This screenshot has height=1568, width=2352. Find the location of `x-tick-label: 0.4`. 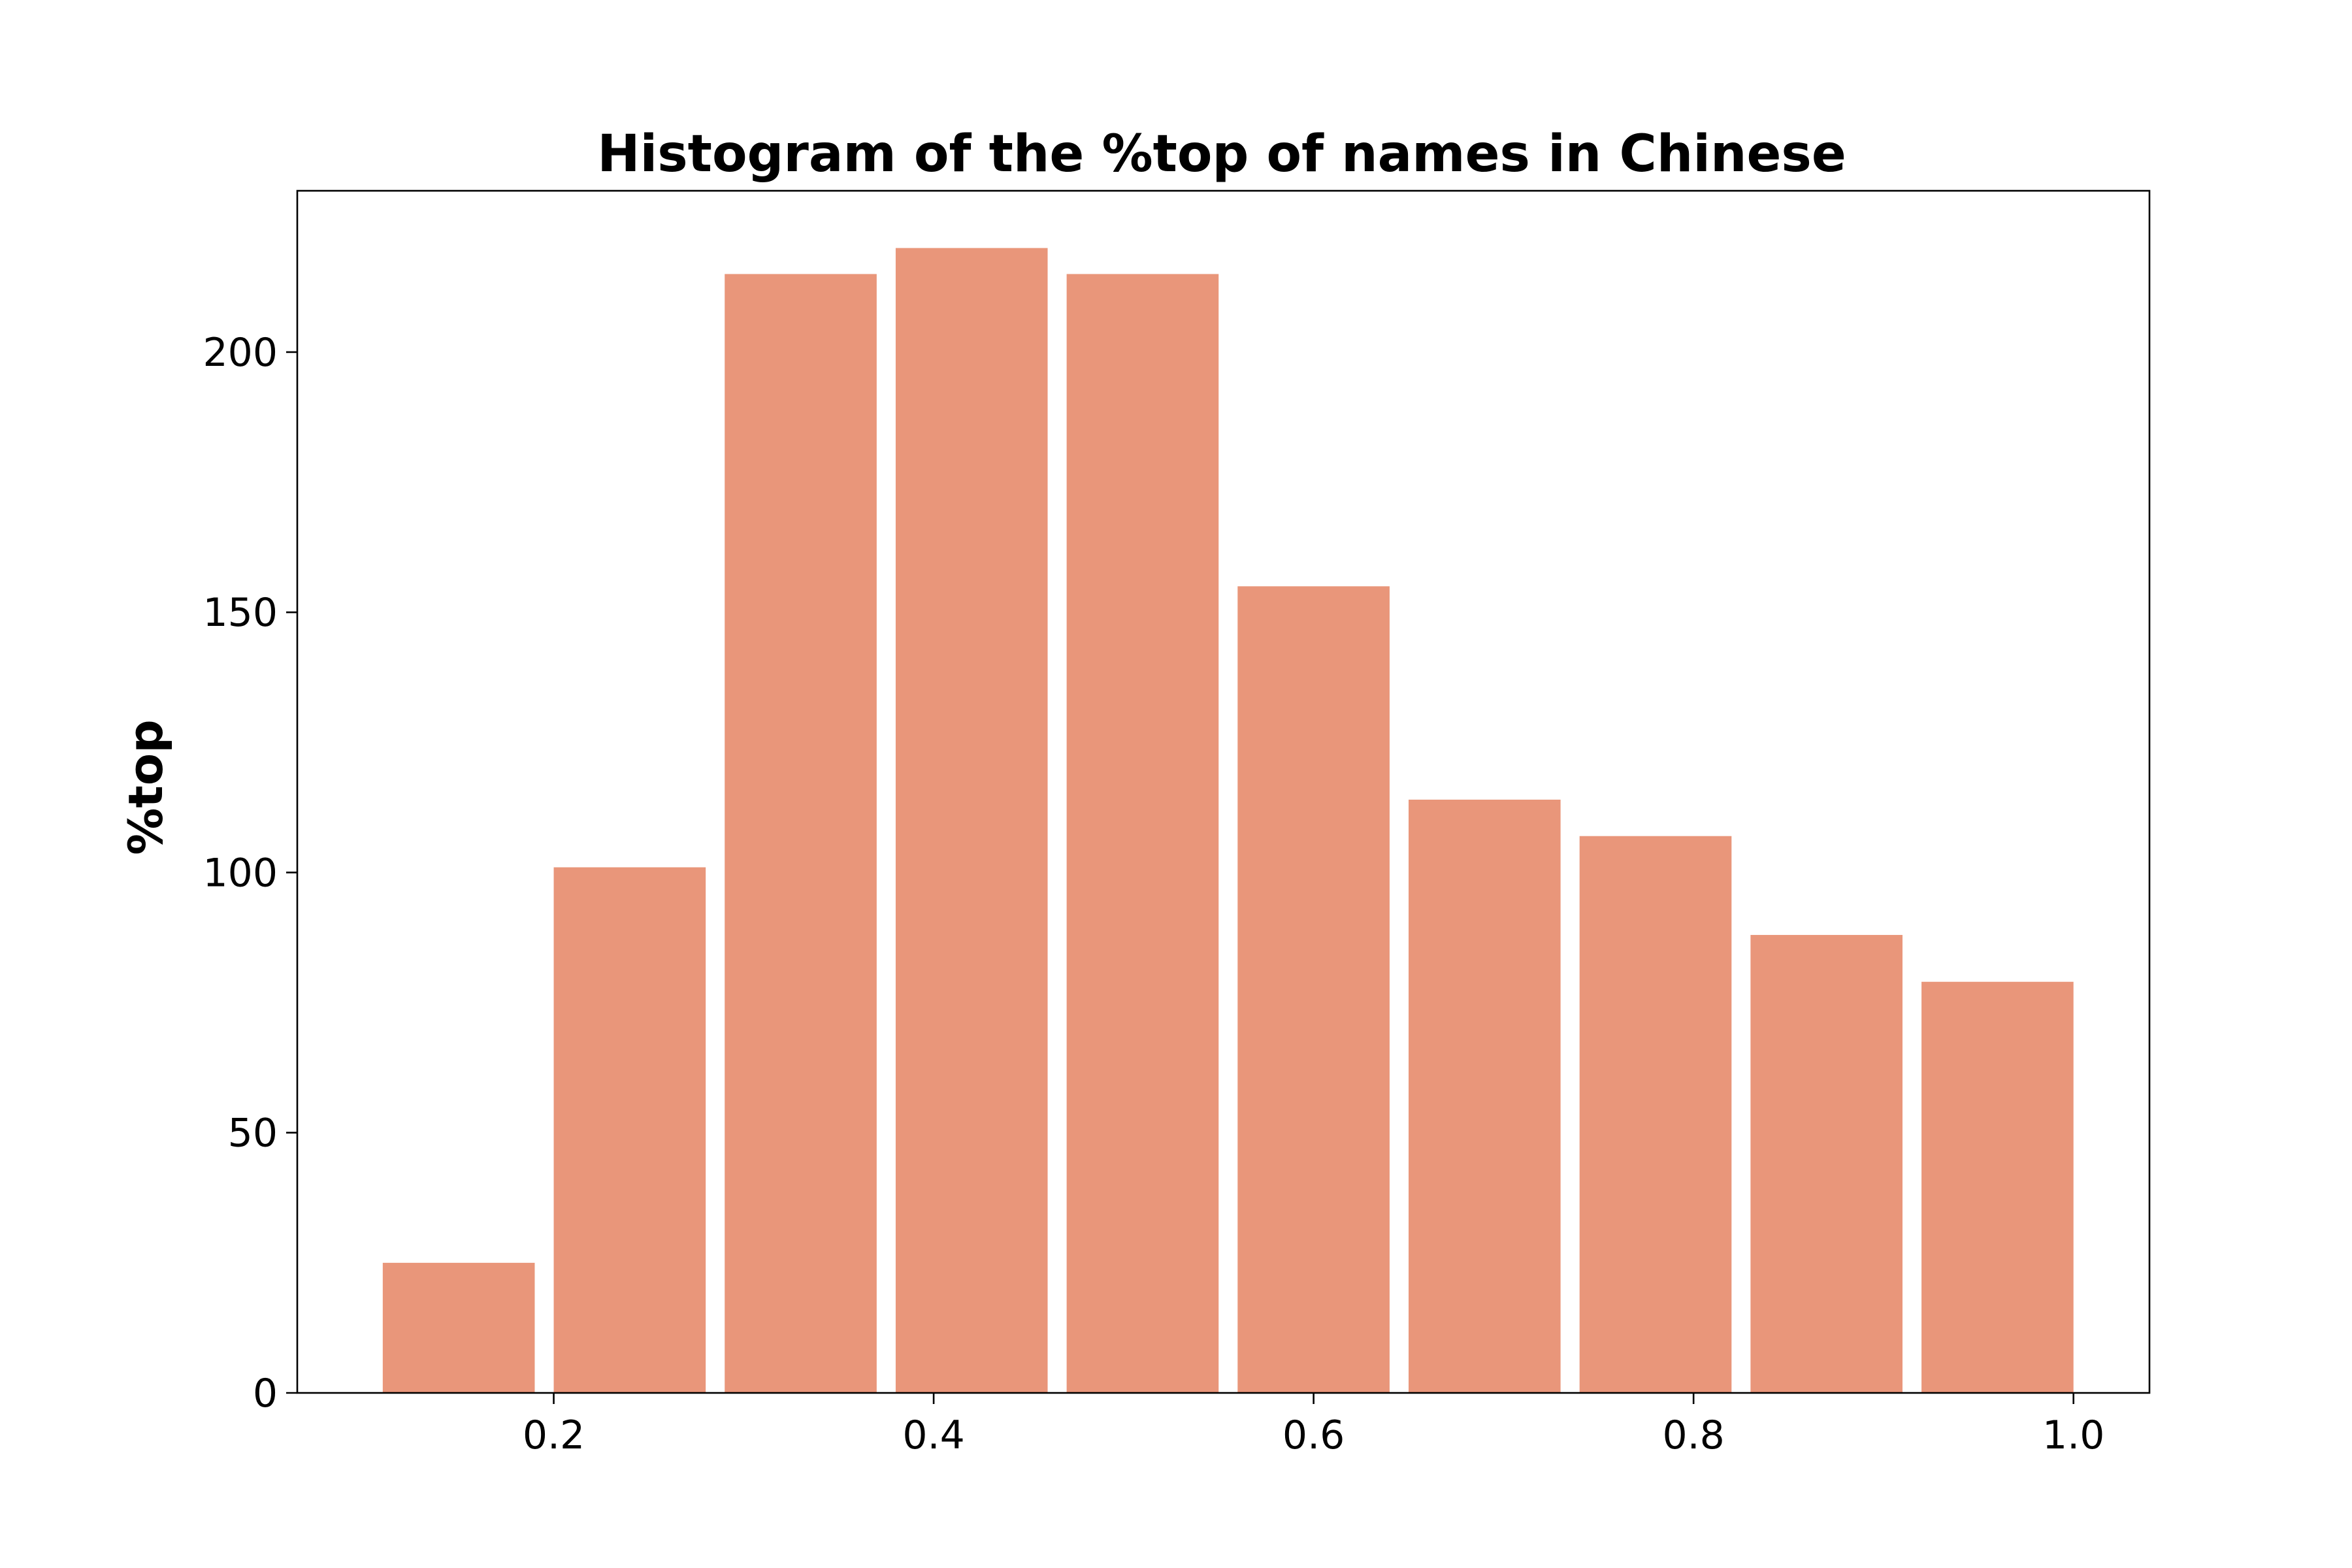

x-tick-label: 0.4 is located at coordinates (933, 1435).